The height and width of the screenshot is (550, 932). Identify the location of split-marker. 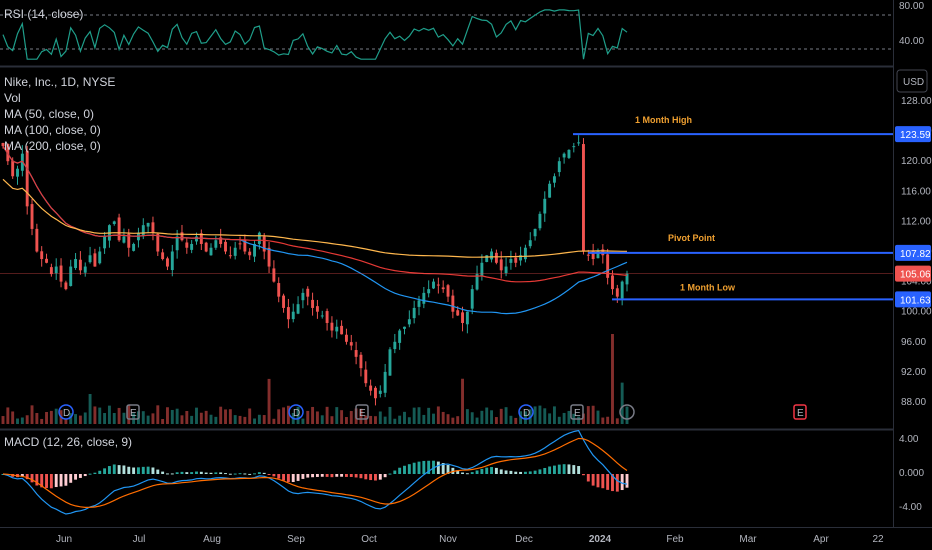
(627, 412).